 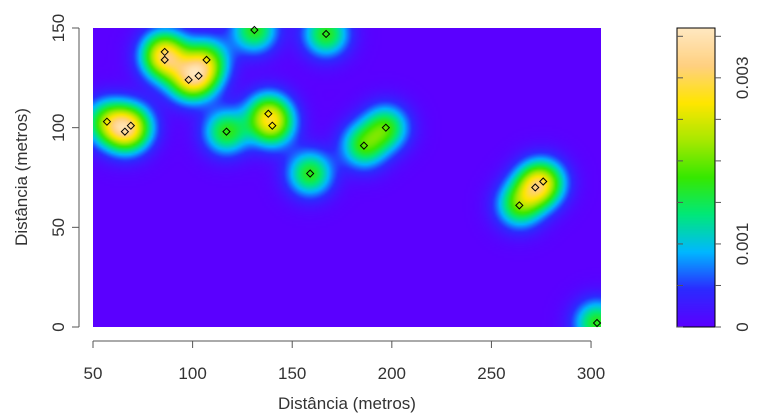 What do you see at coordinates (58, 326) in the screenshot?
I see `y-tick-label-0: 0` at bounding box center [58, 326].